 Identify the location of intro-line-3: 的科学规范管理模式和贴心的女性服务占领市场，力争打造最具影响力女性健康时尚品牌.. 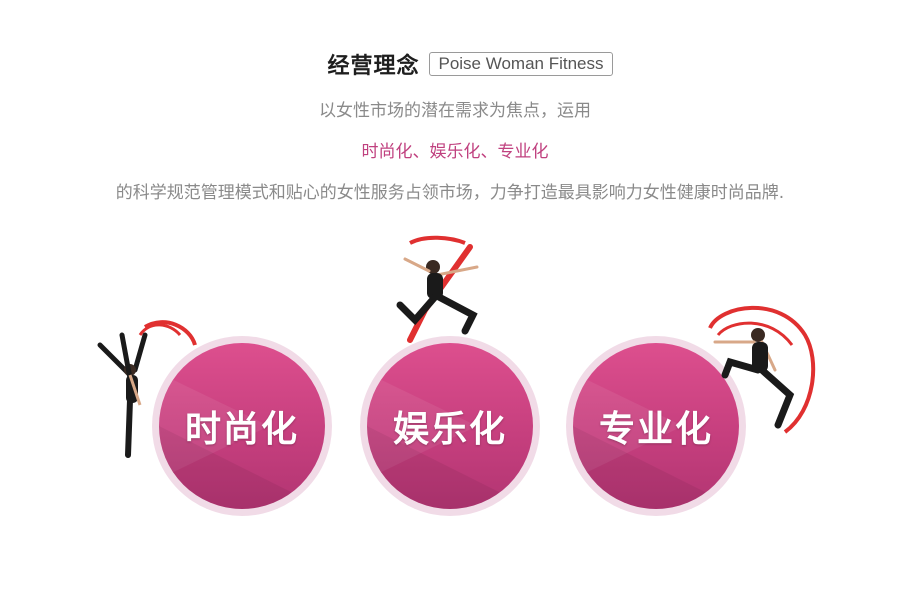
(450, 193).